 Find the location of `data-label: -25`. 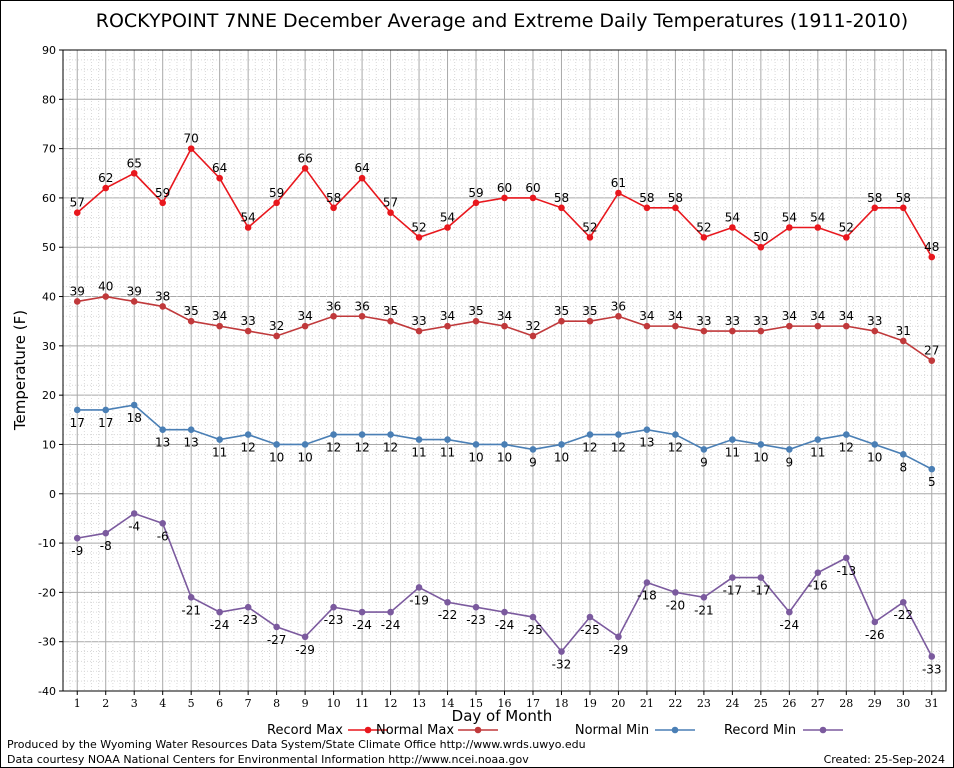

data-label: -25 is located at coordinates (533, 630).